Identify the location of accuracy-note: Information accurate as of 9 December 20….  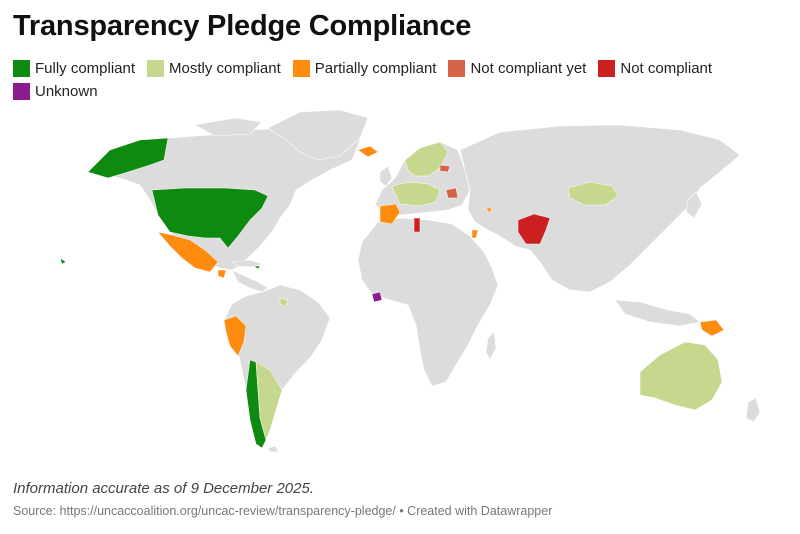
(163, 488).